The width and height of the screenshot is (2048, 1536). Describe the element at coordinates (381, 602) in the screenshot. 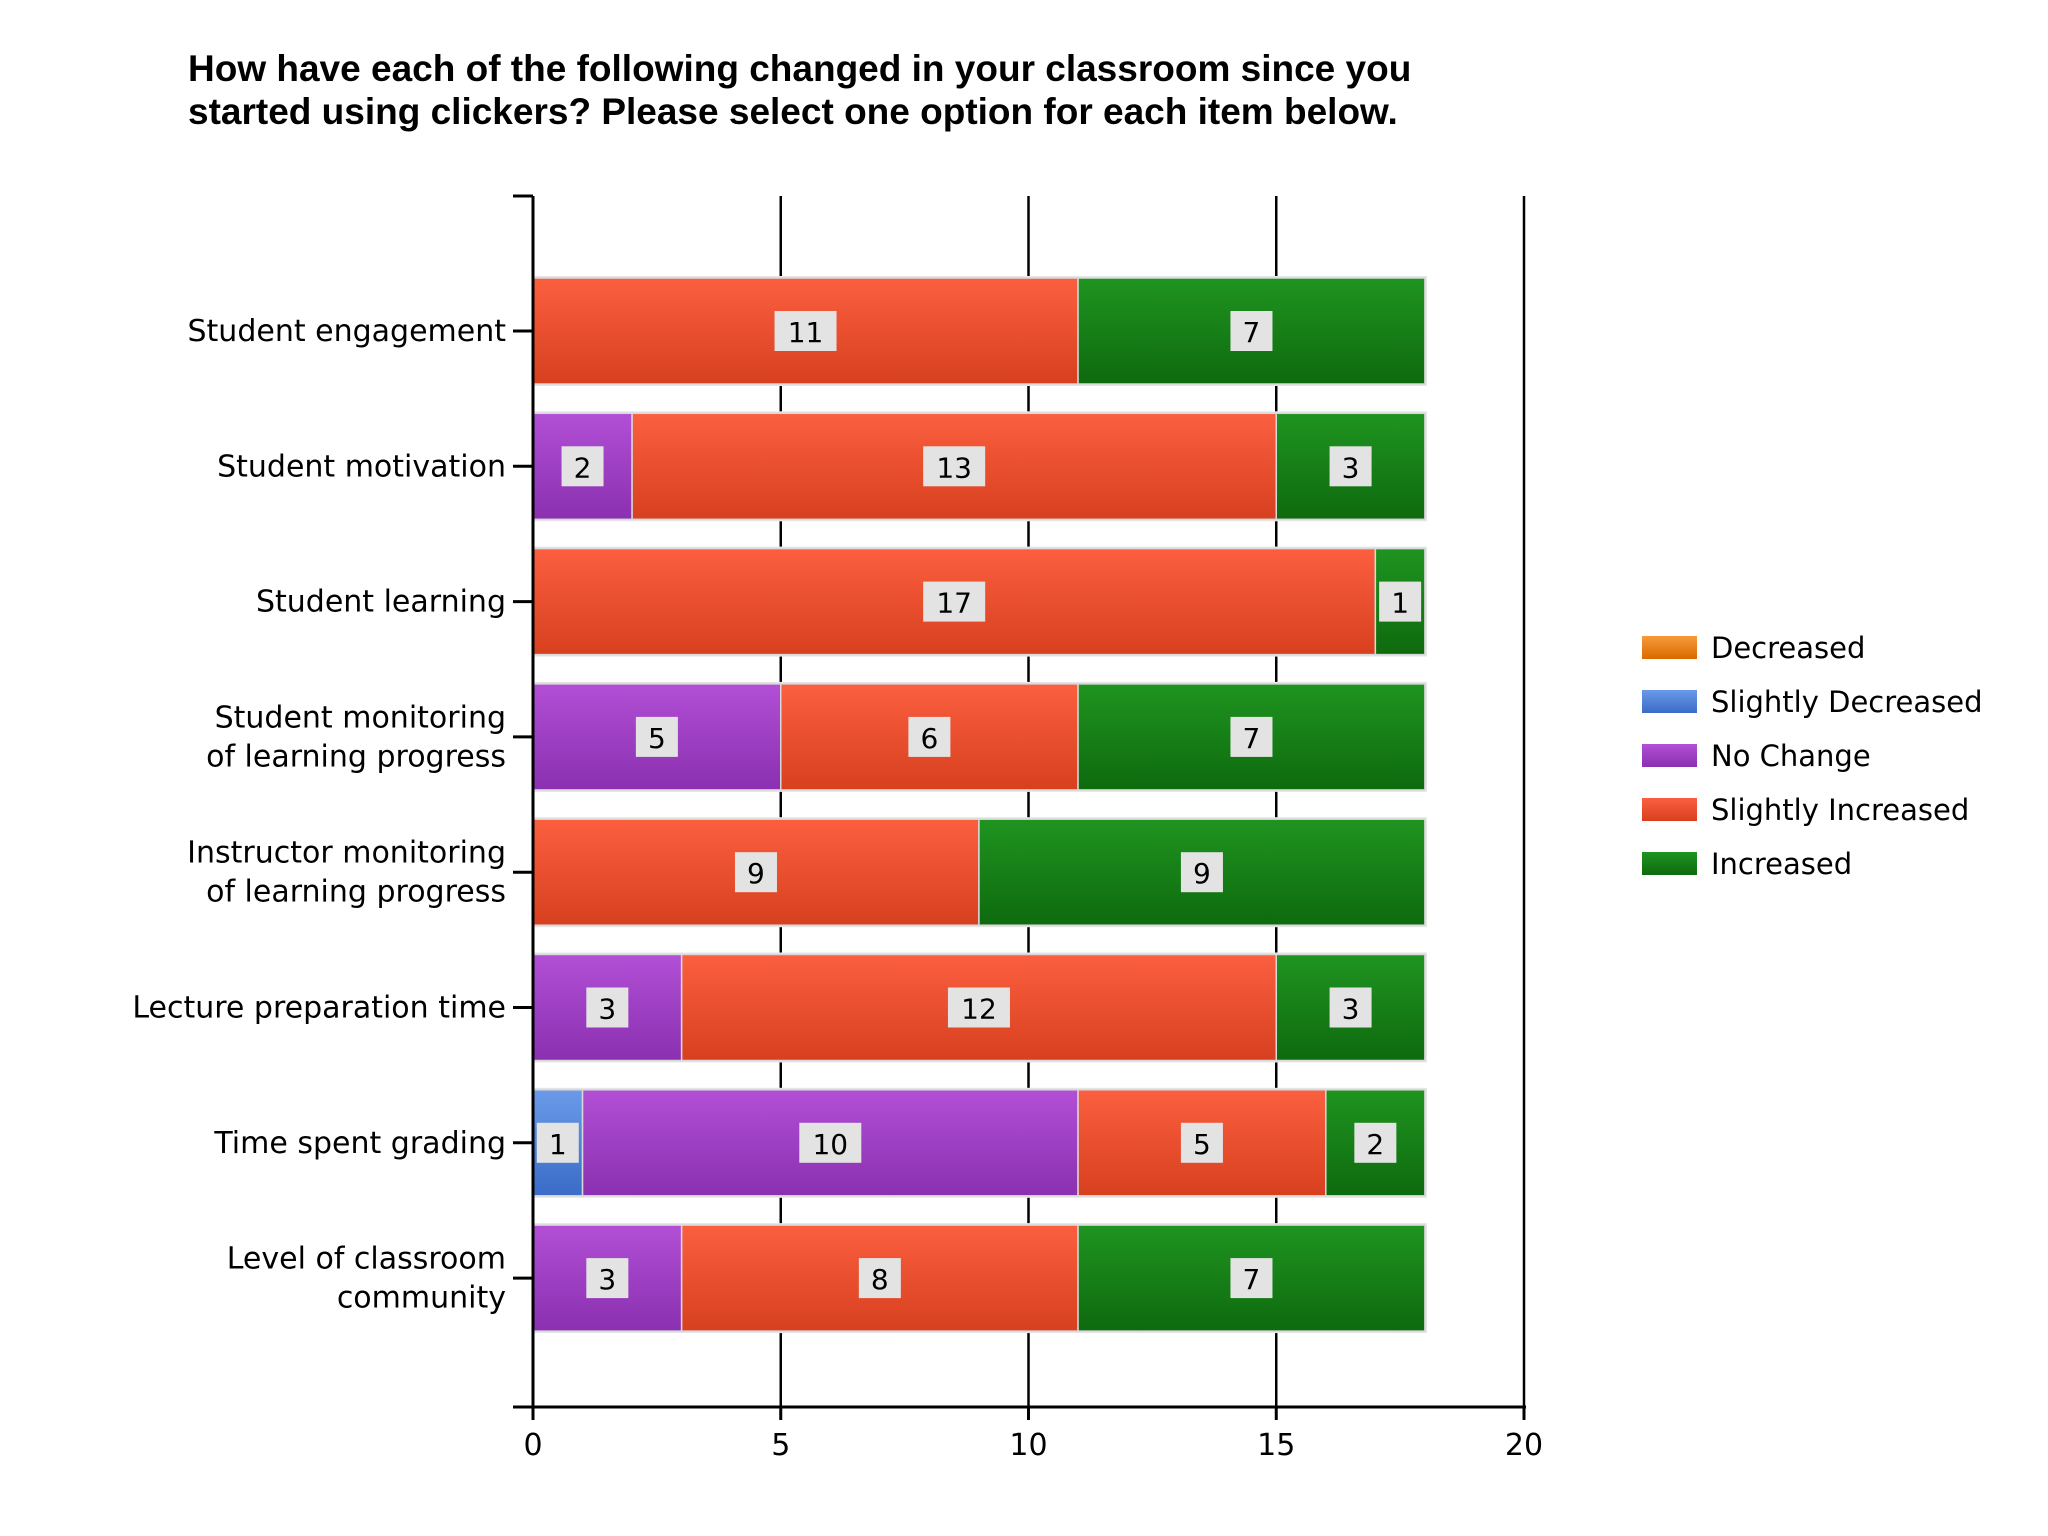

I see `category-label: Student learning` at that location.